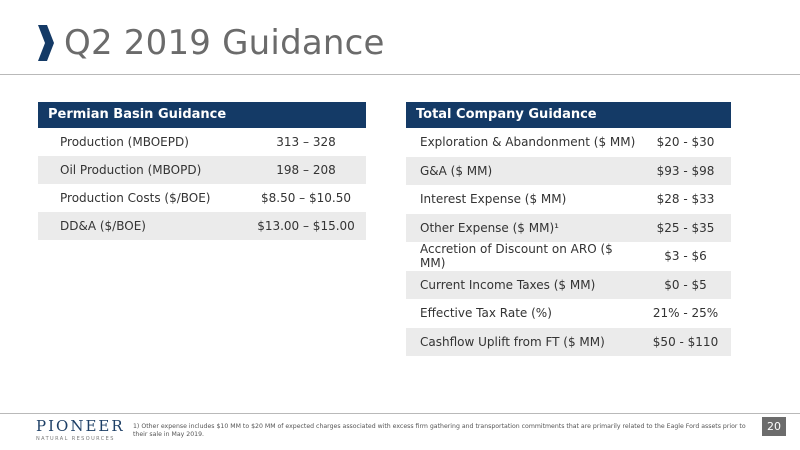 Image resolution: width=800 pixels, height=450 pixels. Describe the element at coordinates (306, 170) in the screenshot. I see `row-value: 198 – 208` at that location.